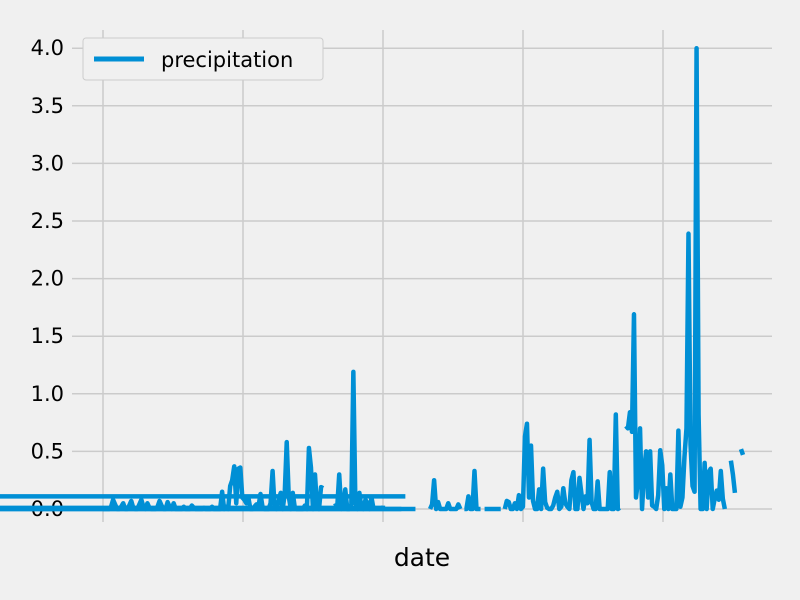 This screenshot has width=800, height=600. I want to click on y-tick-label: 3.0, so click(47, 163).